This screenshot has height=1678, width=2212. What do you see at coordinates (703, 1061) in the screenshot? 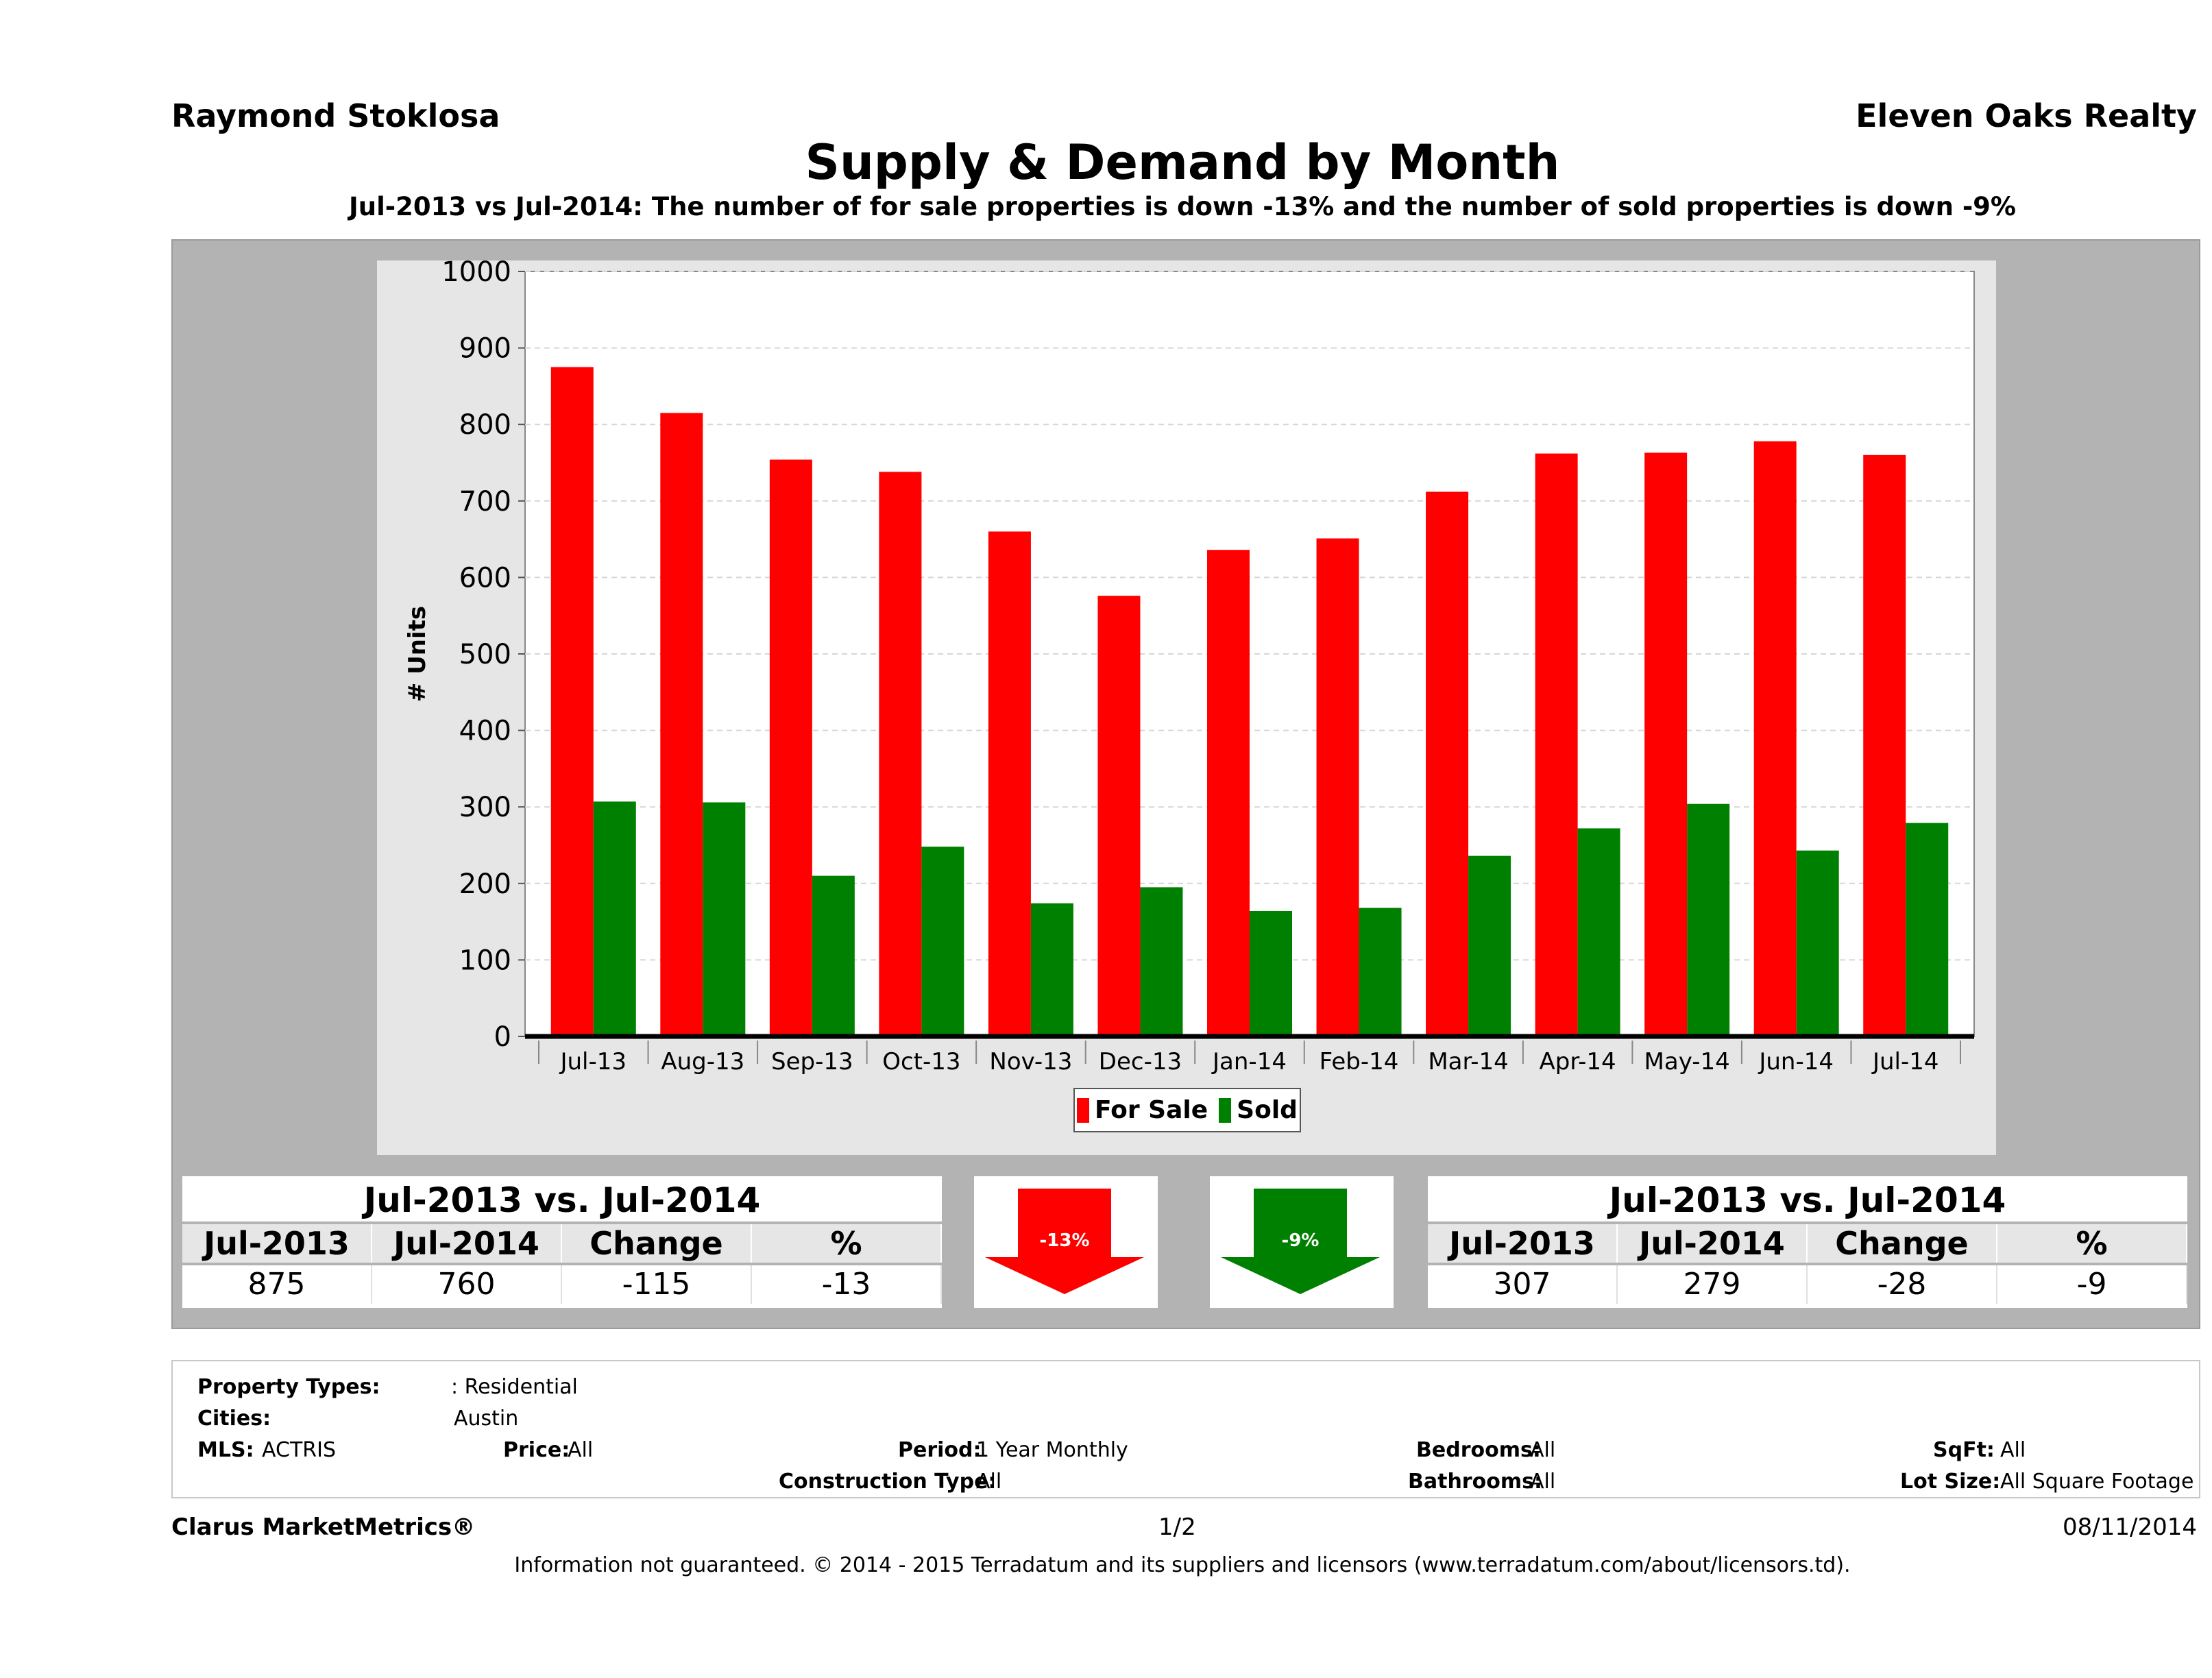
I see `x-tick-label: Aug-13` at bounding box center [703, 1061].